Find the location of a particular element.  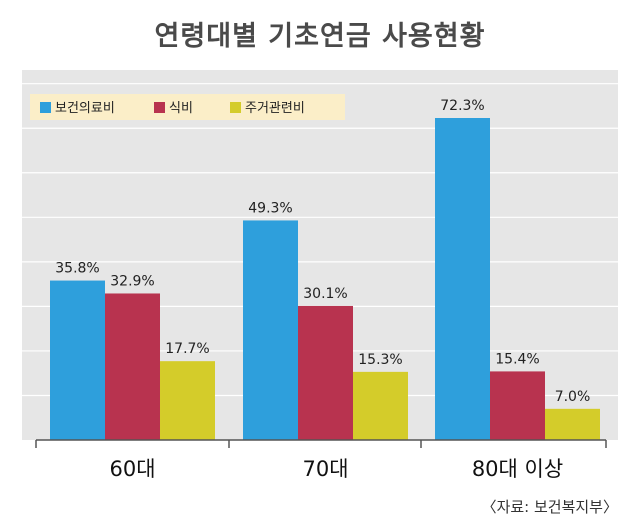

chart-title: 연령대별 기초연금 사용현황 is located at coordinates (320, 36).